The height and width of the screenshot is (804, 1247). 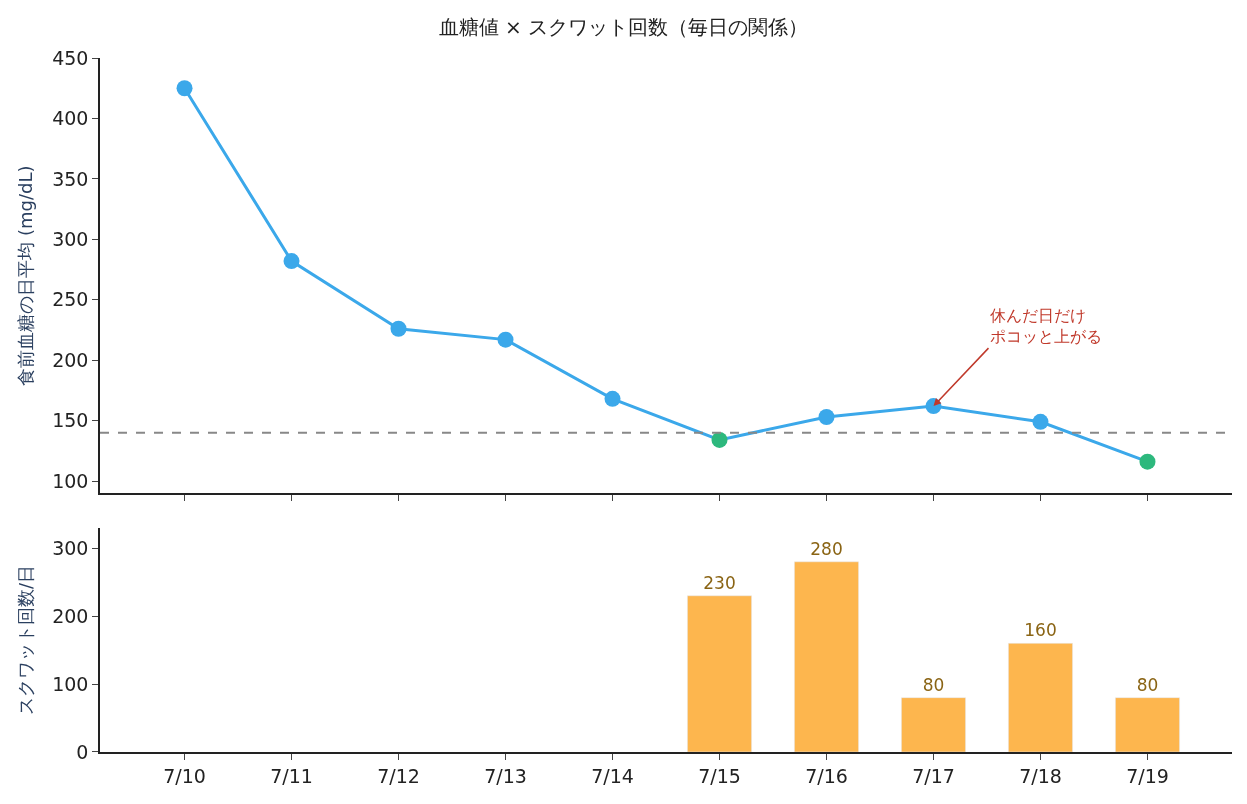 I want to click on x-tick-label: 7/14, so click(x=612, y=775).